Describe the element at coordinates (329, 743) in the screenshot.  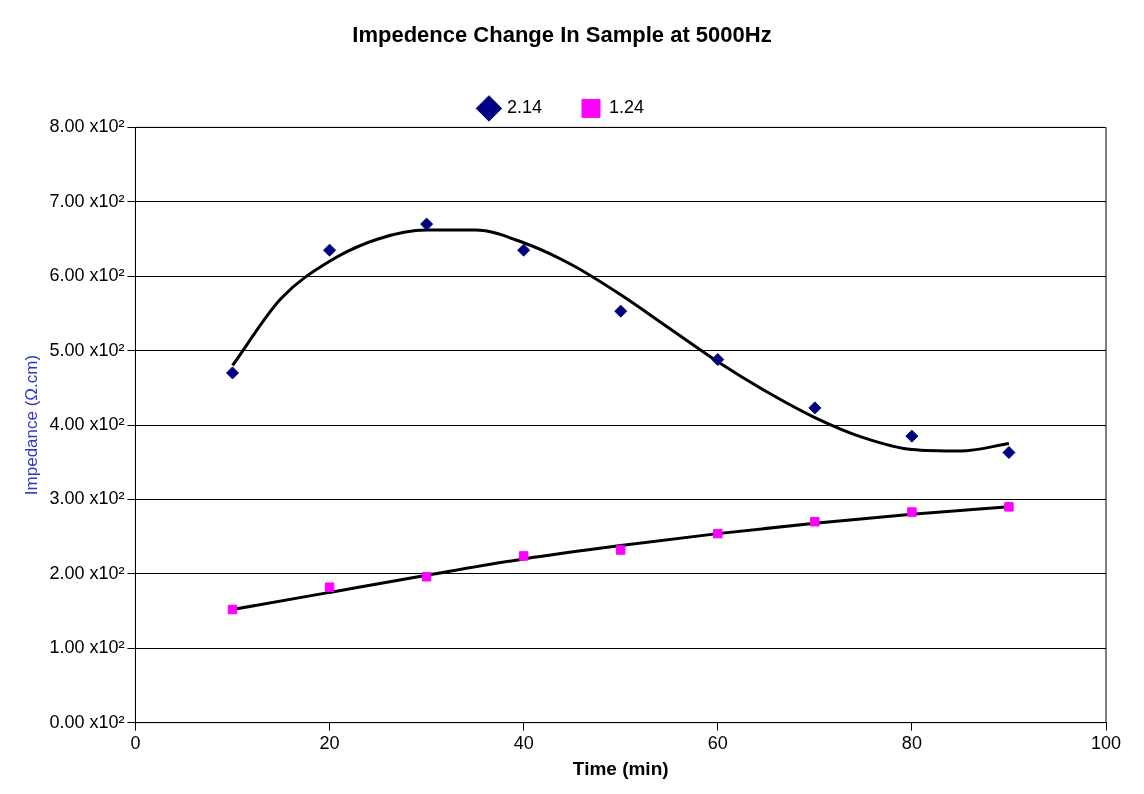
I see `x-tick-label: 20` at that location.